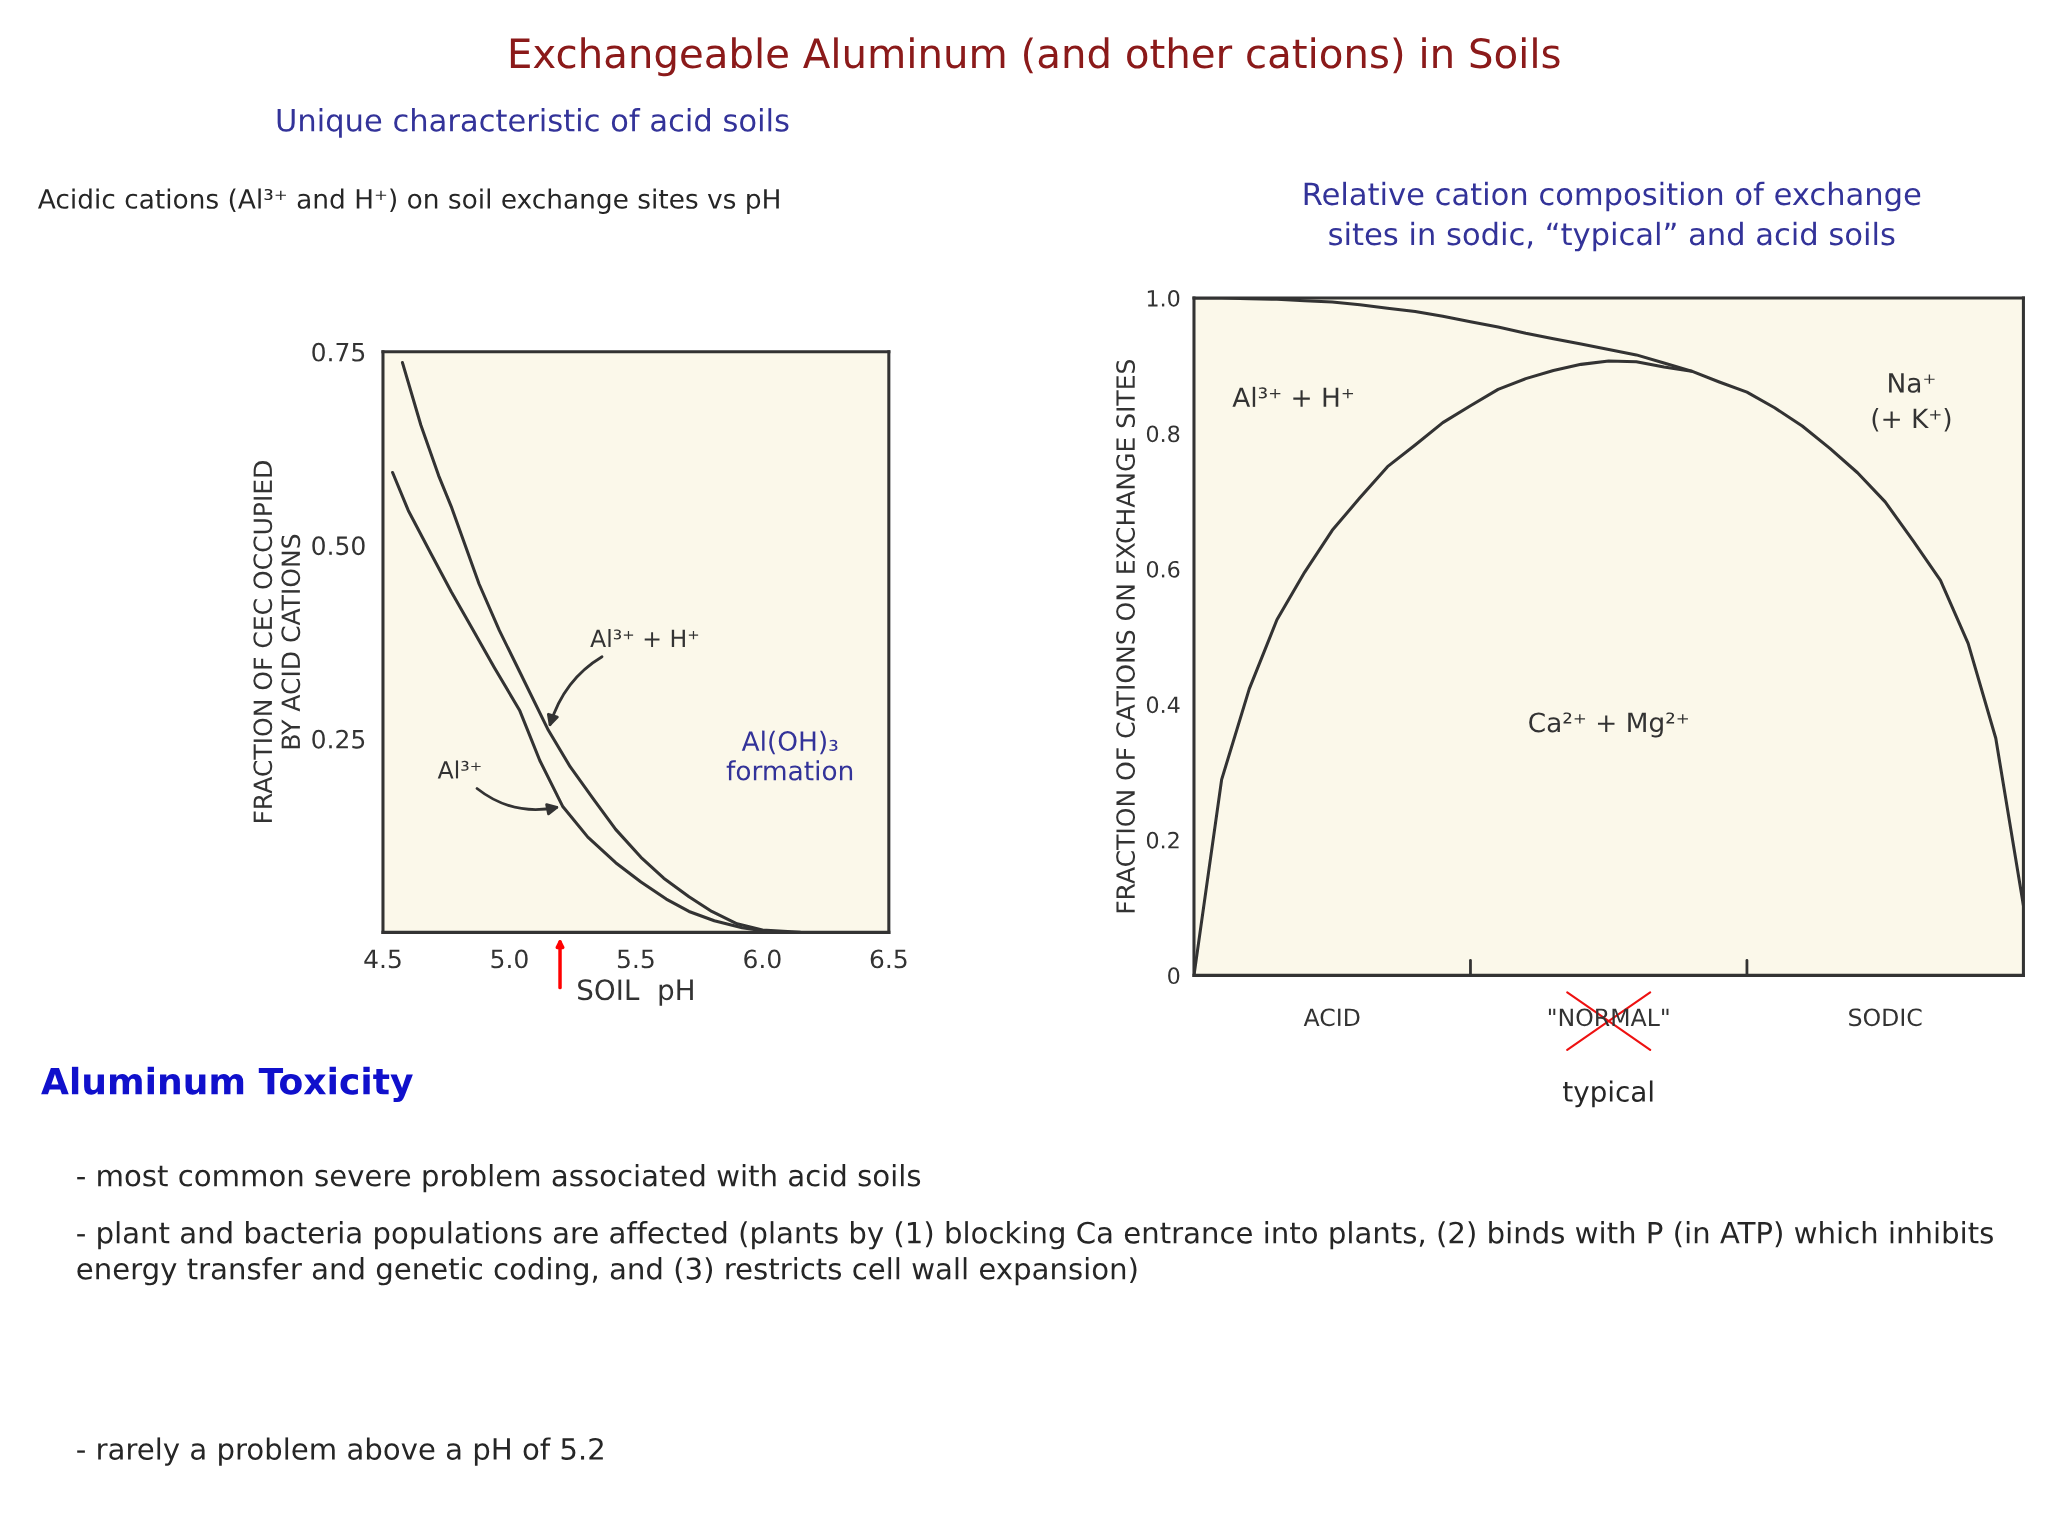 The width and height of the screenshot is (2048, 1536). Describe the element at coordinates (227, 1084) in the screenshot. I see `text: Aluminum Toxicity` at that location.